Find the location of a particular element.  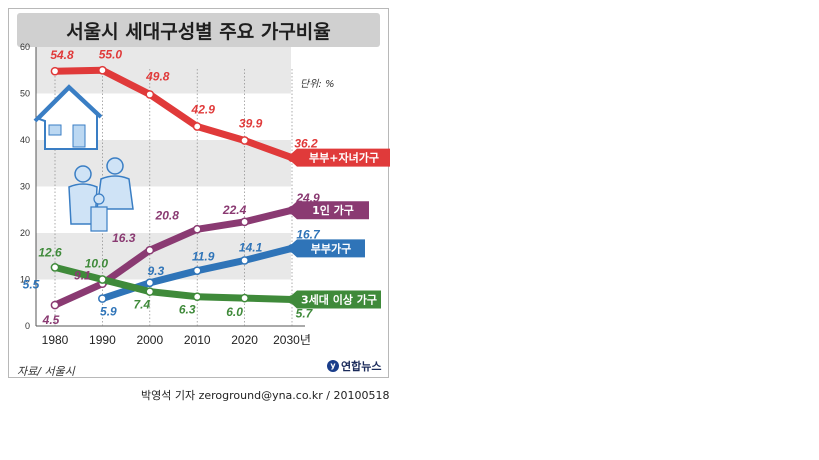

unit-label: 단위: % is located at coordinates (317, 84).